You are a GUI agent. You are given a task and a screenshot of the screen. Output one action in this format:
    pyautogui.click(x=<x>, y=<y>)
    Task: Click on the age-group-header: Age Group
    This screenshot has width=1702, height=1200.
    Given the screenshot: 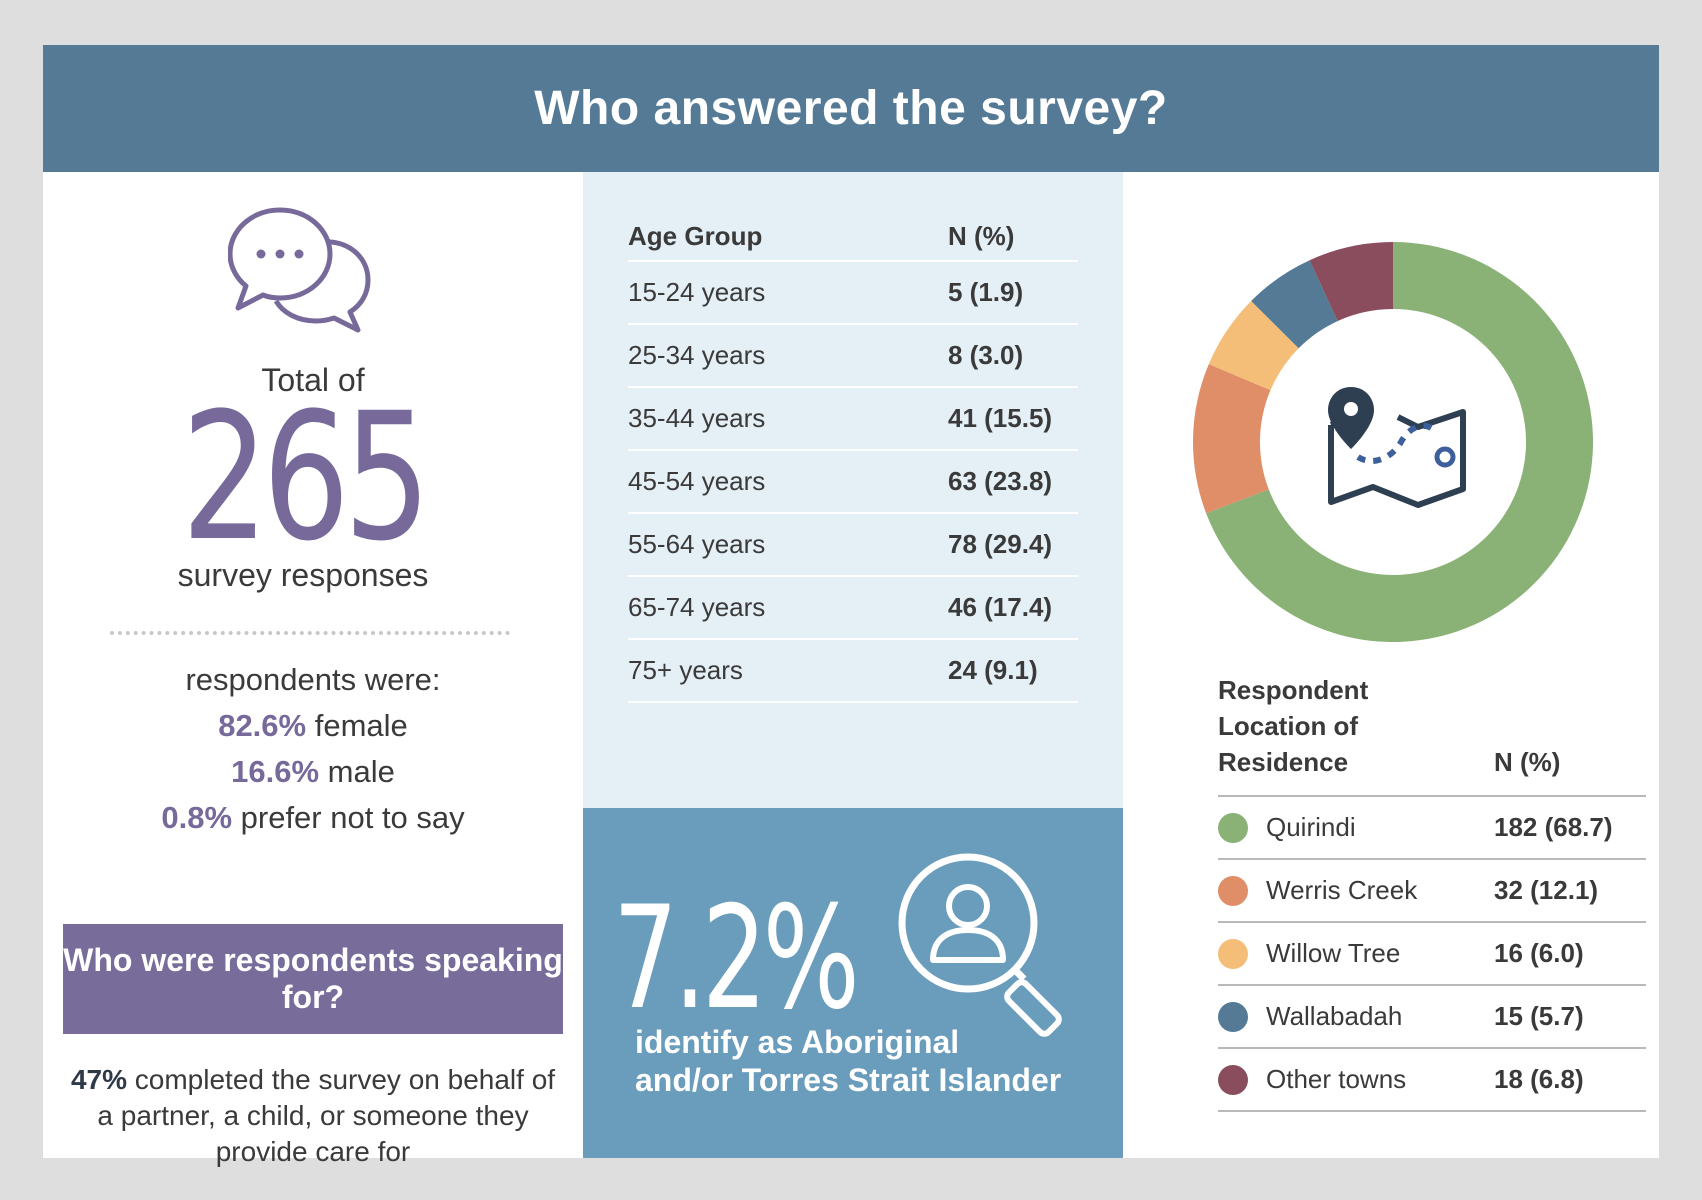 What is the action you would take?
    pyautogui.click(x=695, y=235)
    